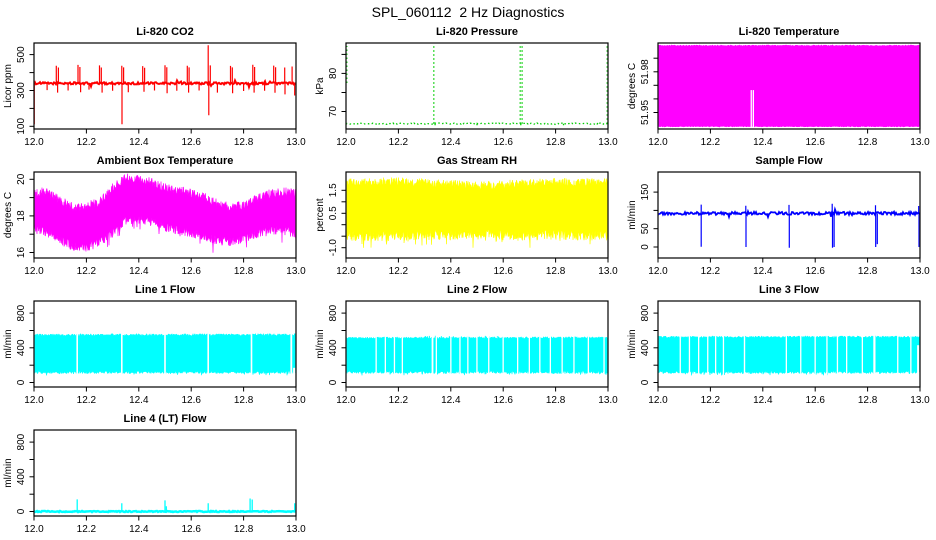 The width and height of the screenshot is (936, 540). What do you see at coordinates (645, 112) in the screenshot?
I see `y-tick-label: 51.95` at bounding box center [645, 112].